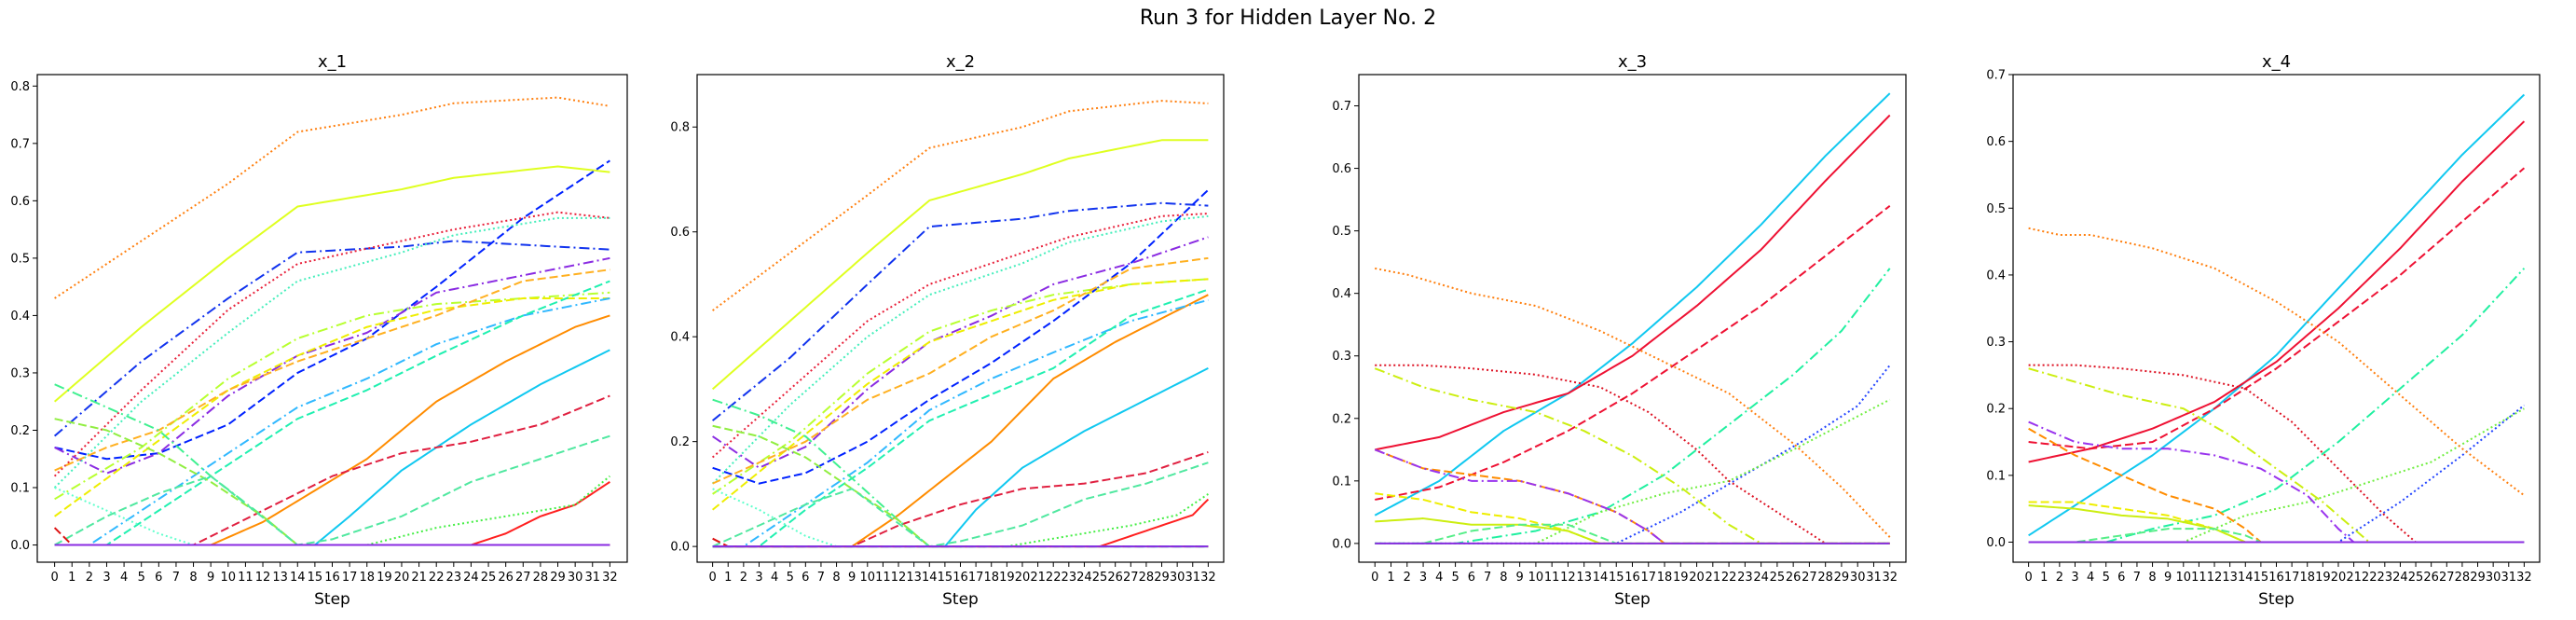  Describe the element at coordinates (2152, 578) in the screenshot. I see `x-tick-label: 8` at that location.